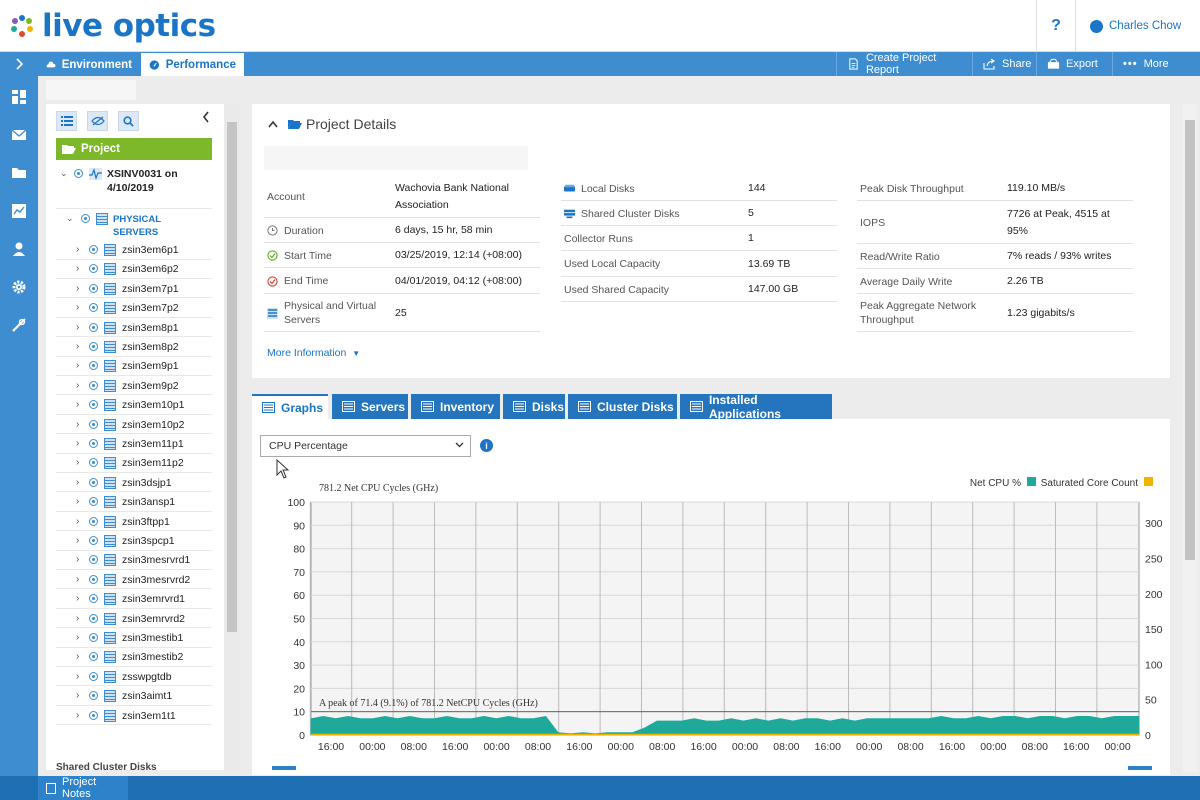 Image resolution: width=1200 pixels, height=800 pixels. I want to click on tree-server-label: zsin3mestib2, so click(153, 657).